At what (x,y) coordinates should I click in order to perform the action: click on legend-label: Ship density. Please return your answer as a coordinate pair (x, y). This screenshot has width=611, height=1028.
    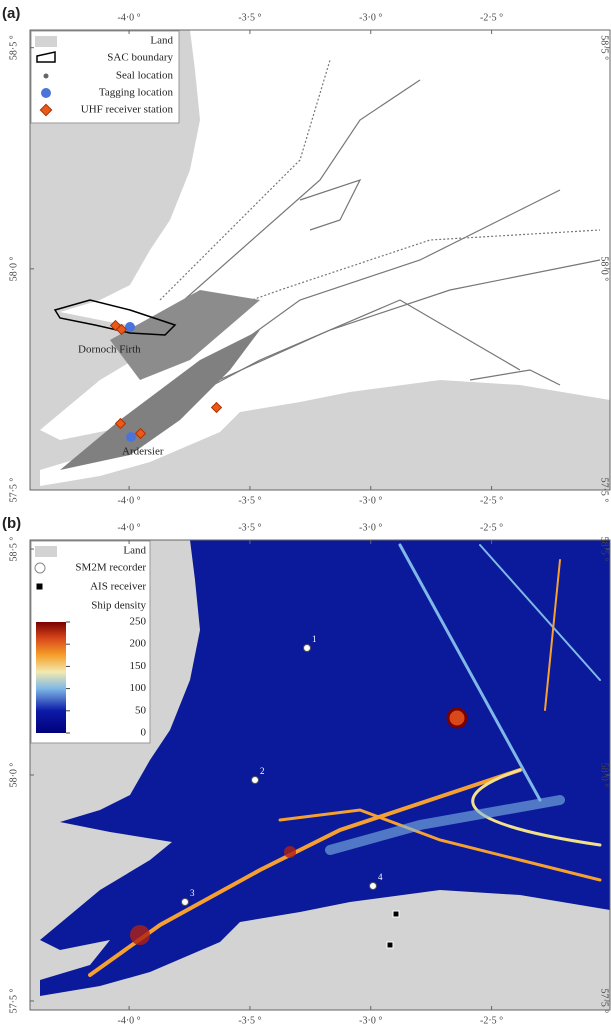
    Looking at the image, I should click on (118, 606).